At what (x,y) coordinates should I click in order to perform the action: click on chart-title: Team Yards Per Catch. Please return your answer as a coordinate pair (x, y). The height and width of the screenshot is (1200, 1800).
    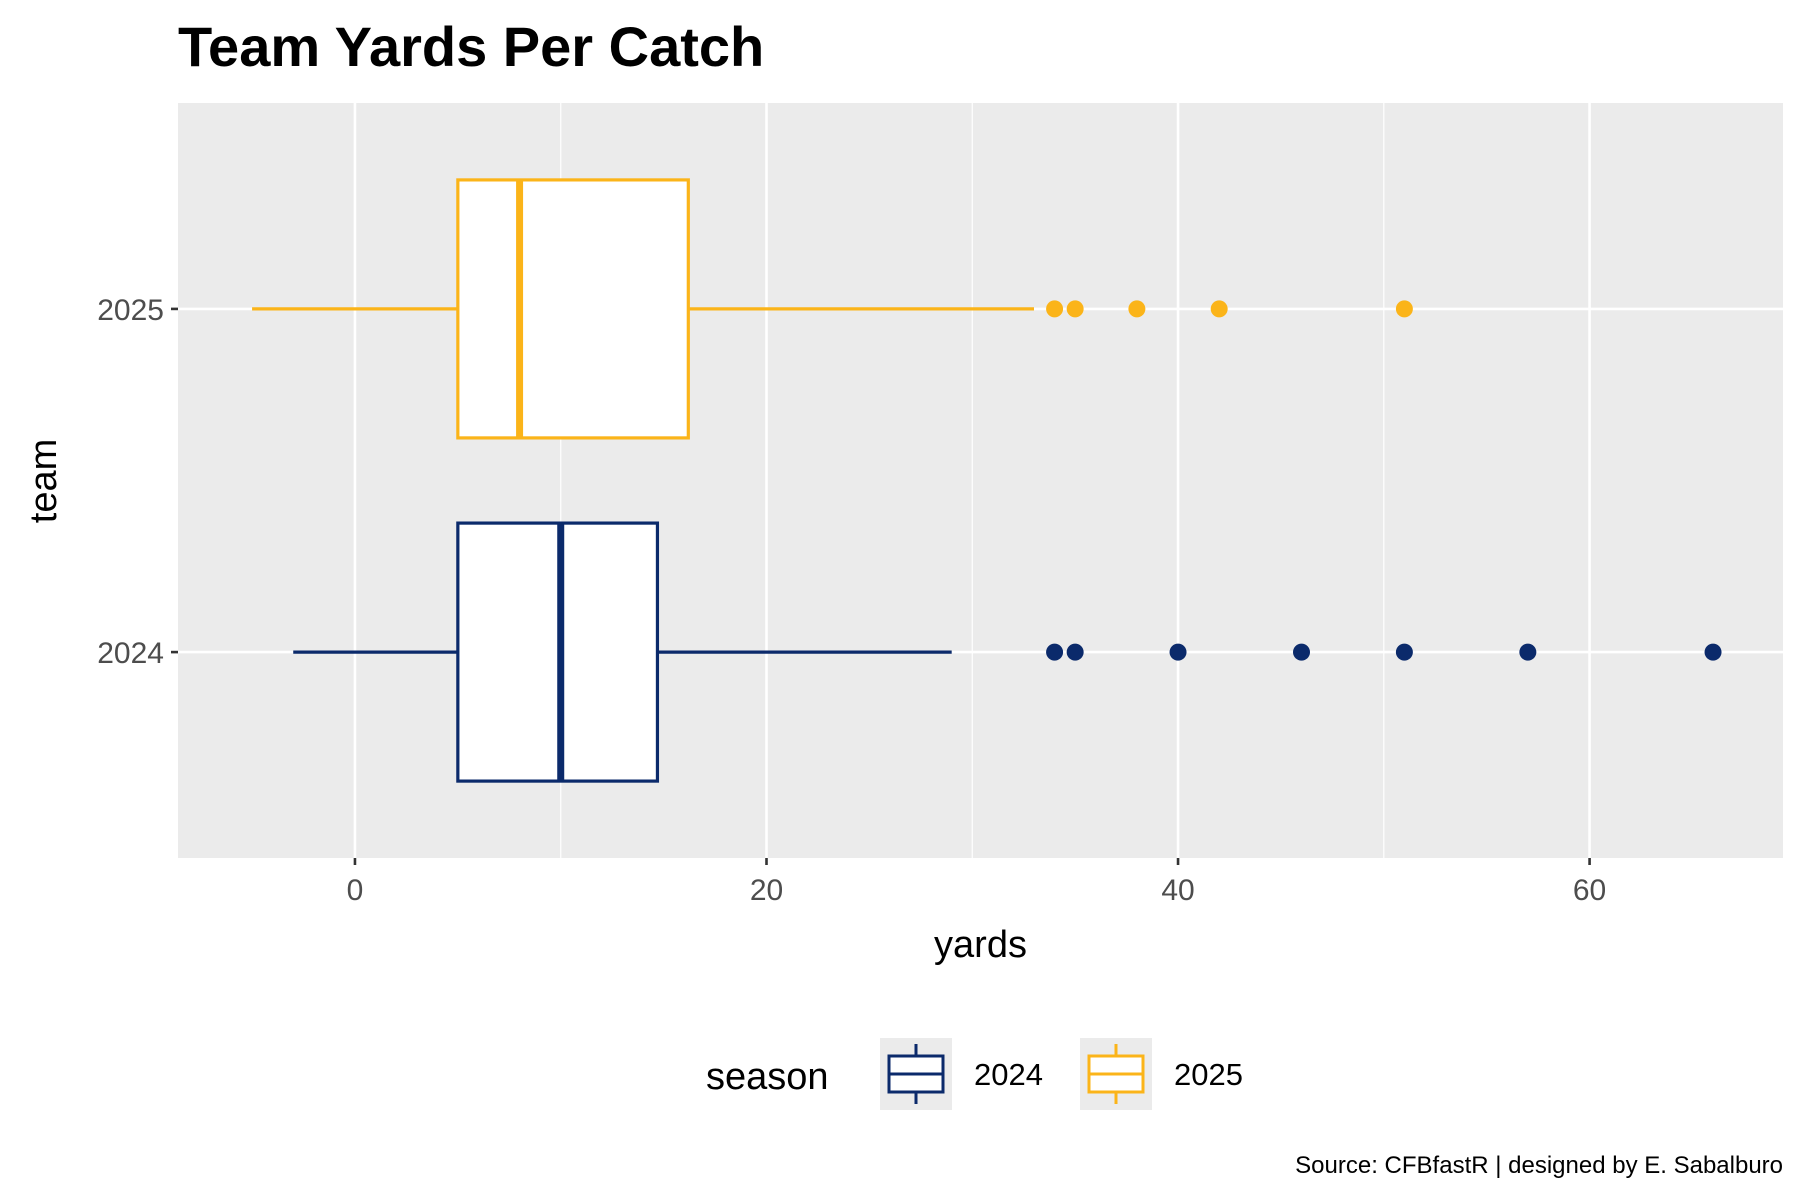
    Looking at the image, I should click on (471, 46).